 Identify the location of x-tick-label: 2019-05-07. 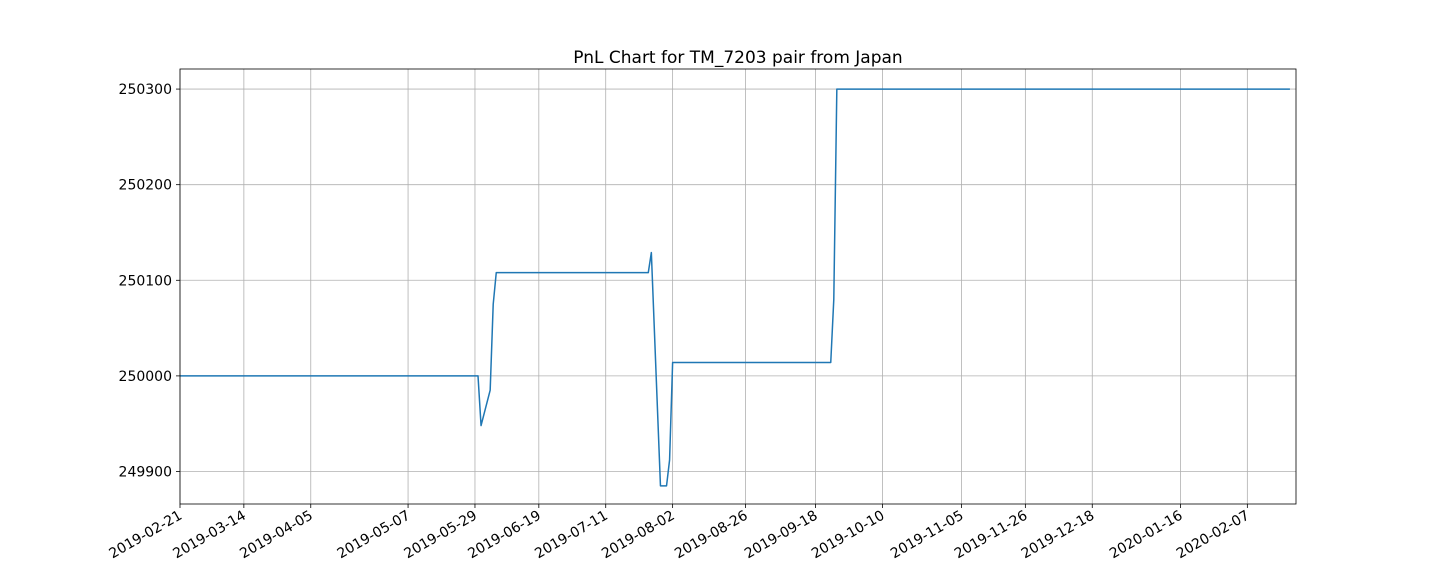
(374, 535).